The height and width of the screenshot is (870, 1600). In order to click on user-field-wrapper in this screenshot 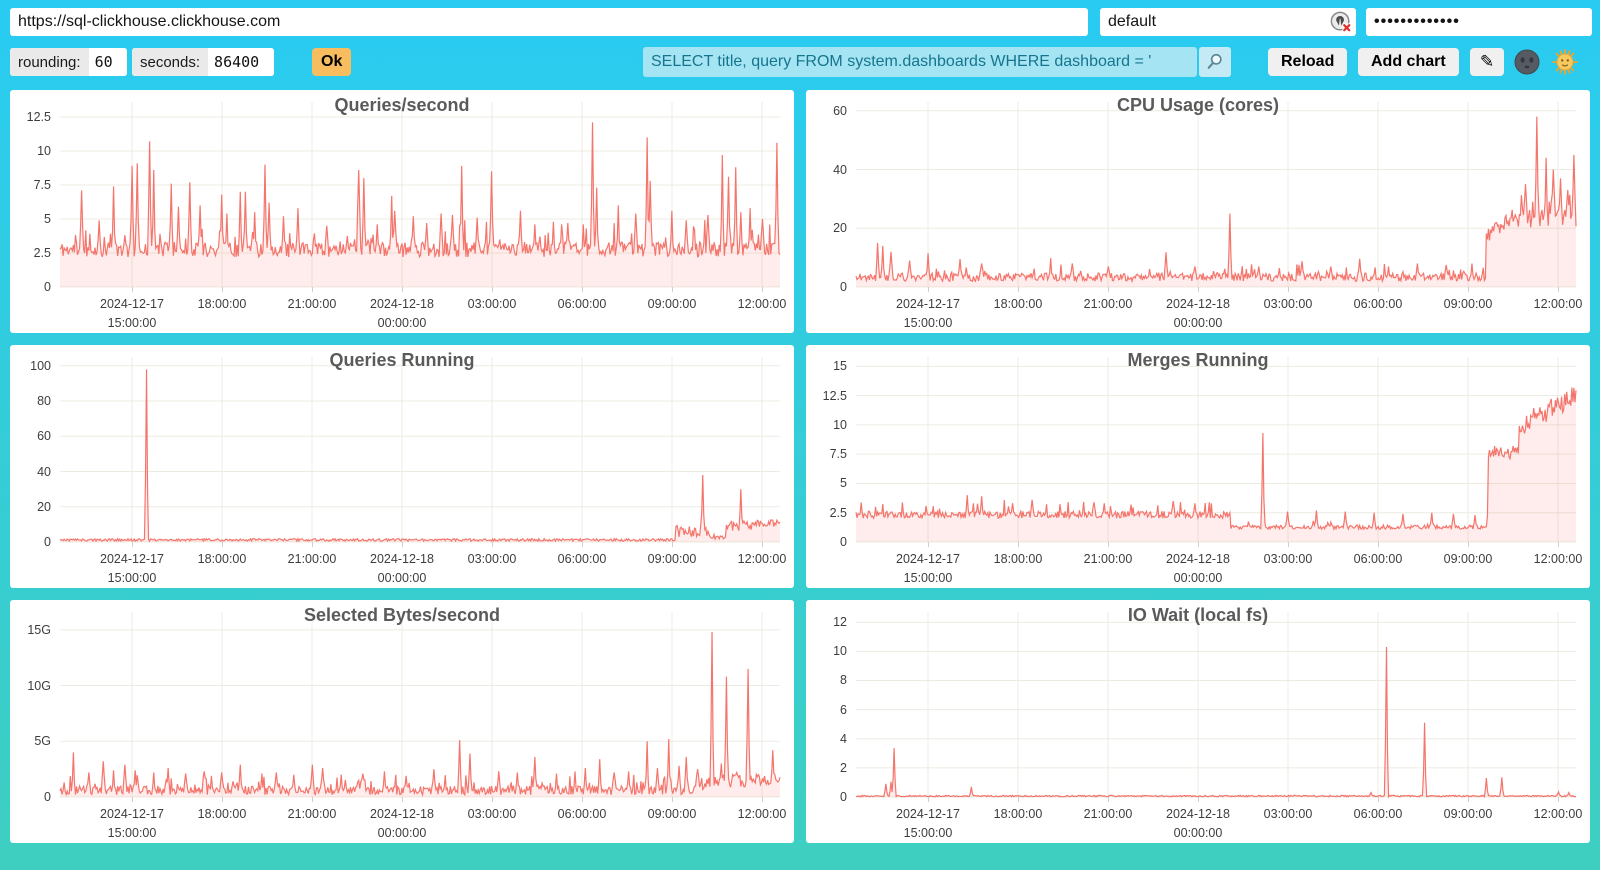, I will do `click(1228, 22)`.